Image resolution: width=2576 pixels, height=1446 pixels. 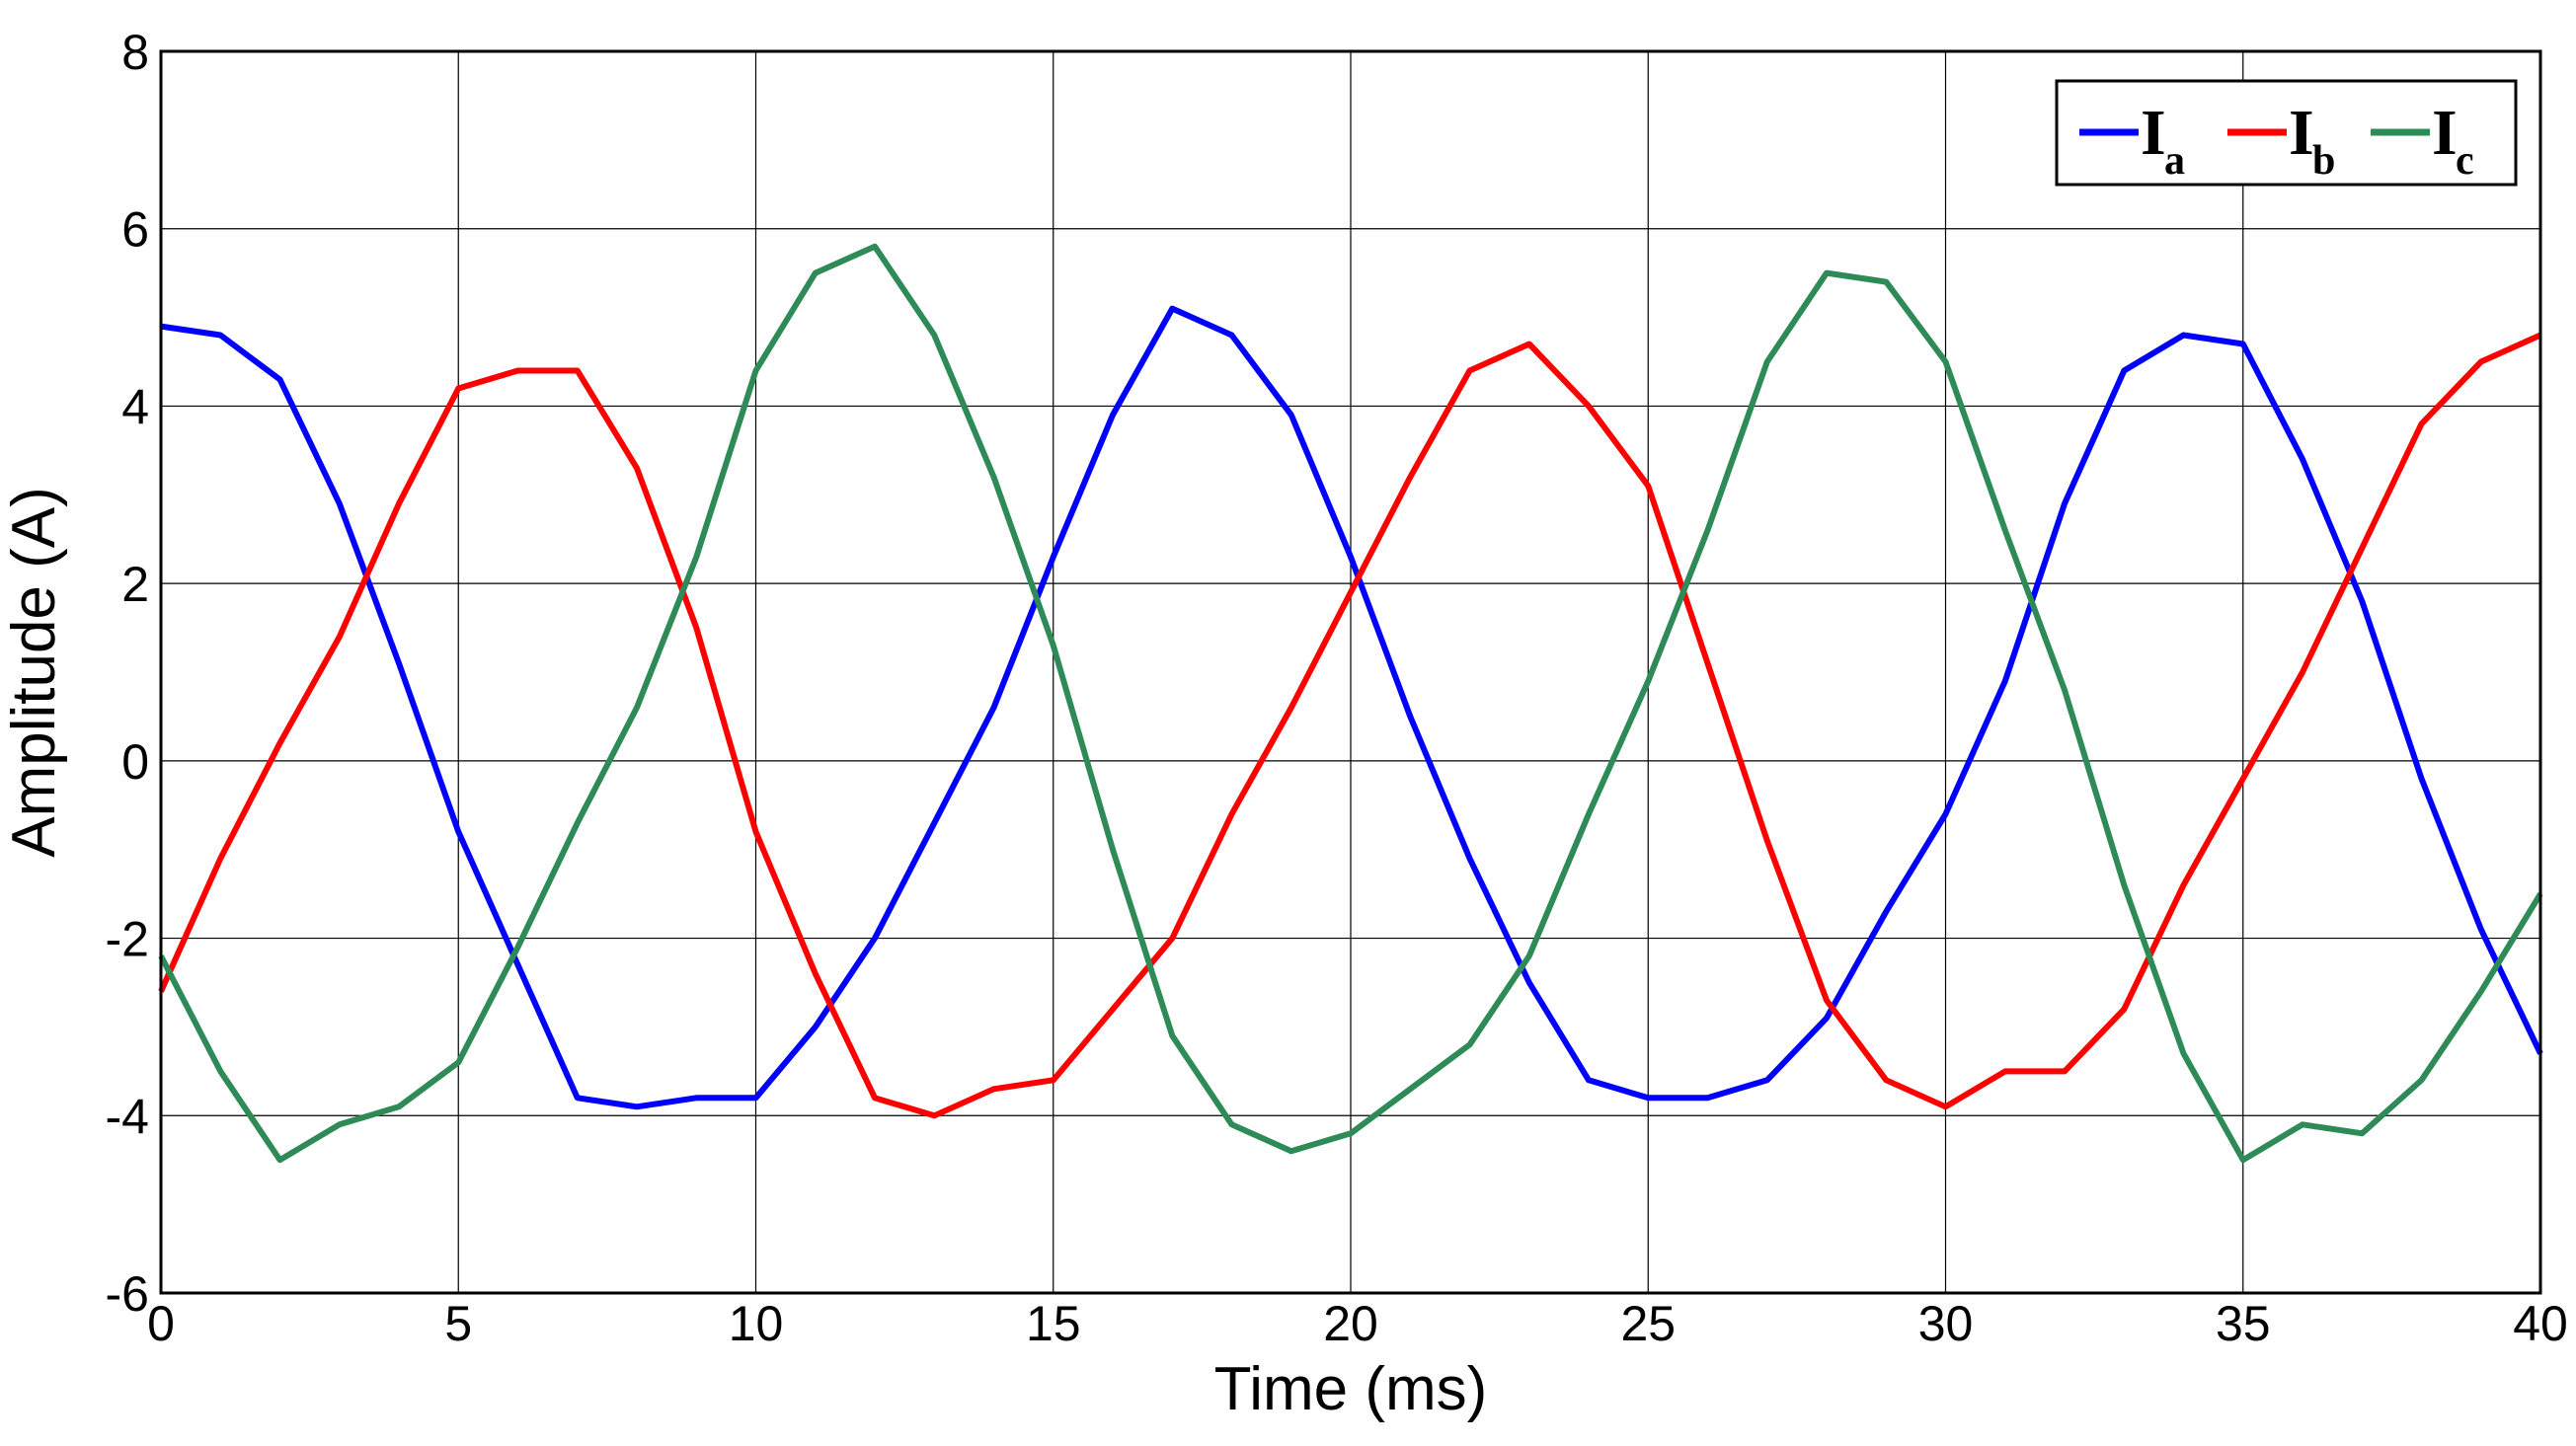 What do you see at coordinates (127, 1116) in the screenshot?
I see `y-tick-label: -4` at bounding box center [127, 1116].